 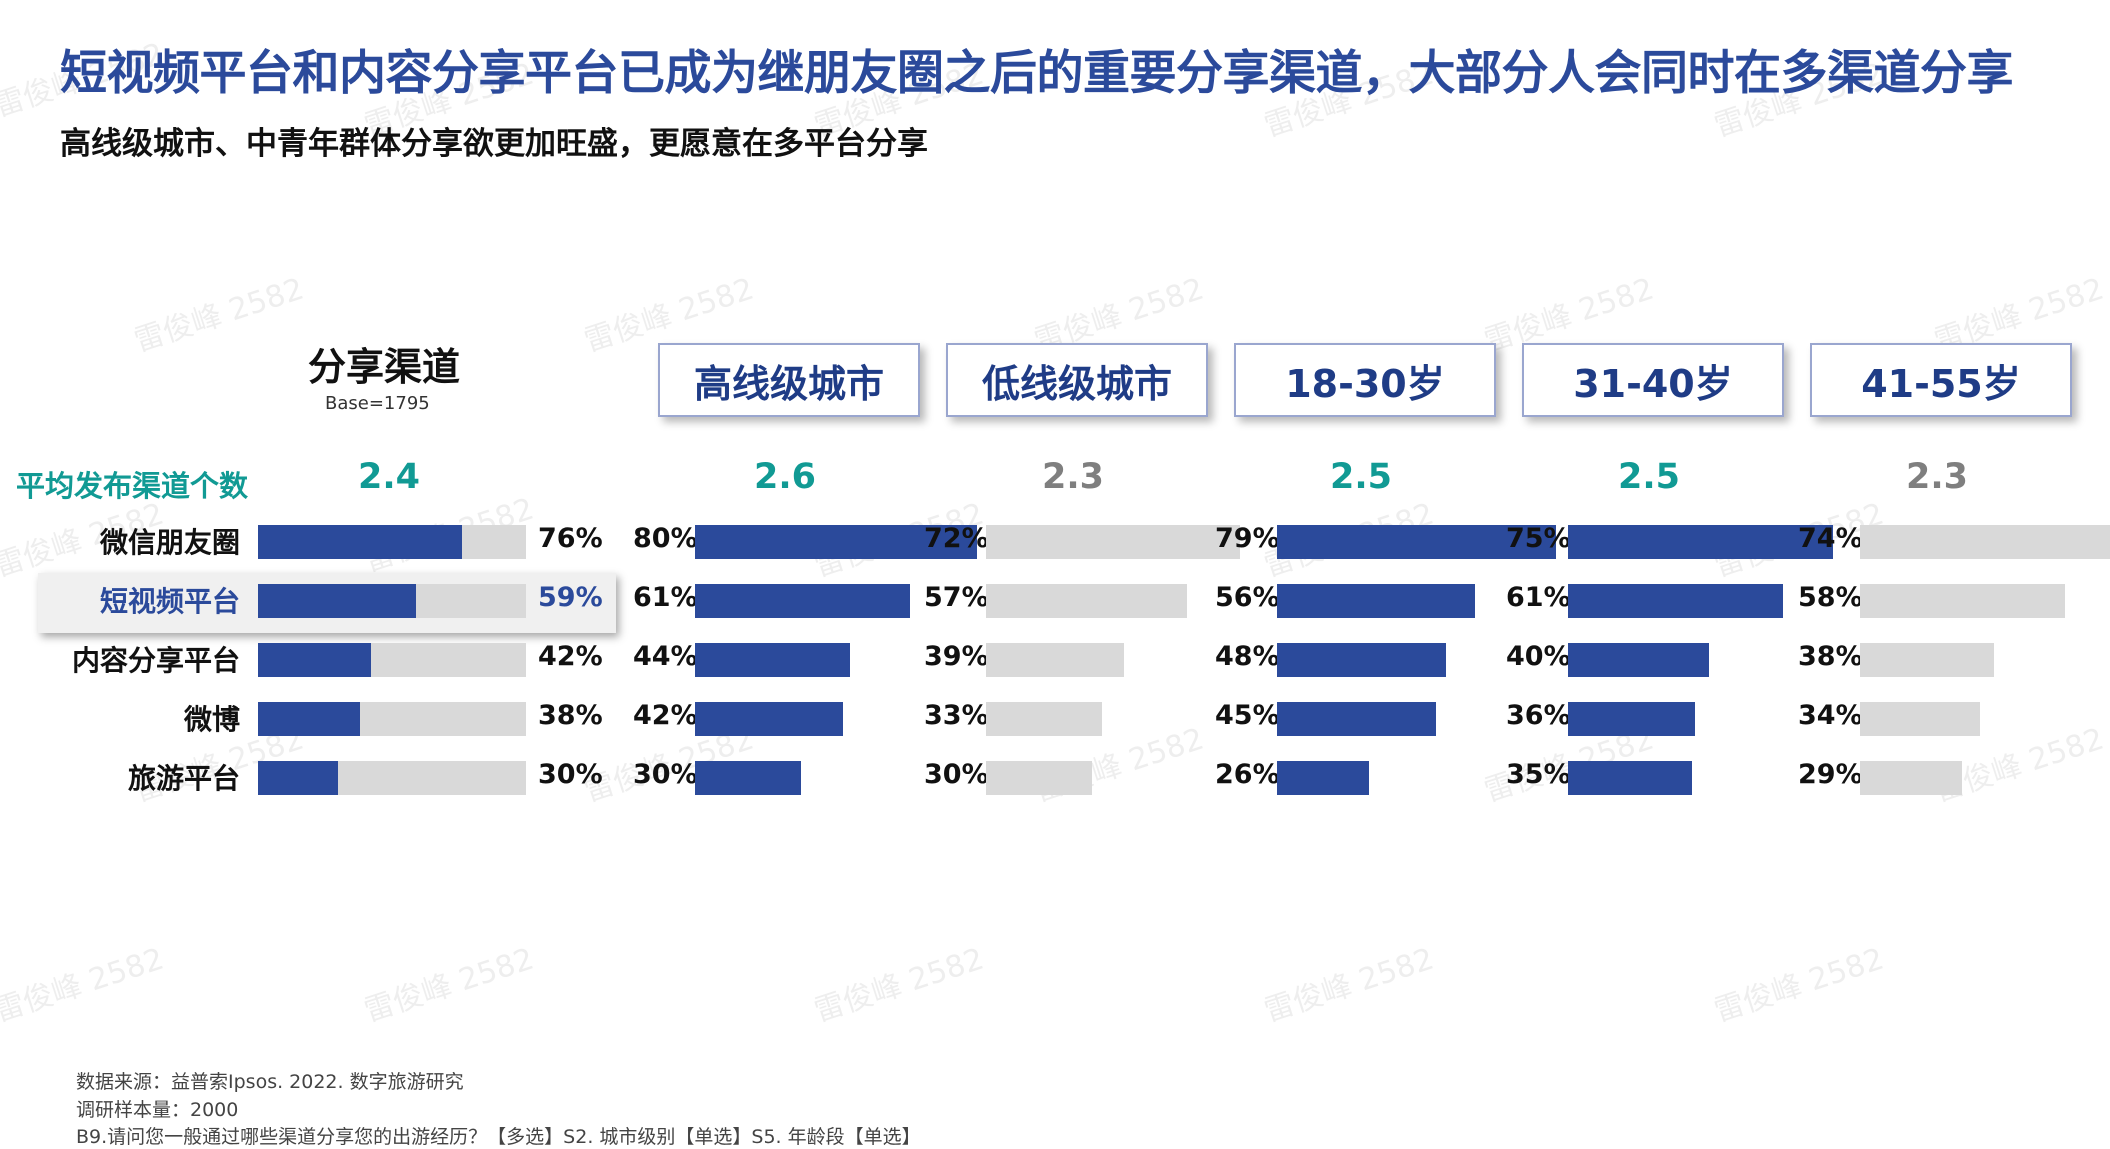 I want to click on footer-sample: 调研样本量：2000, so click(x=157, y=1110).